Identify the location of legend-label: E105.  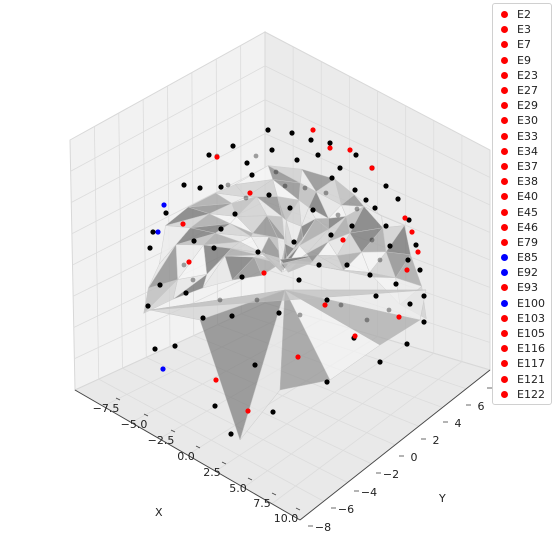
(531, 334).